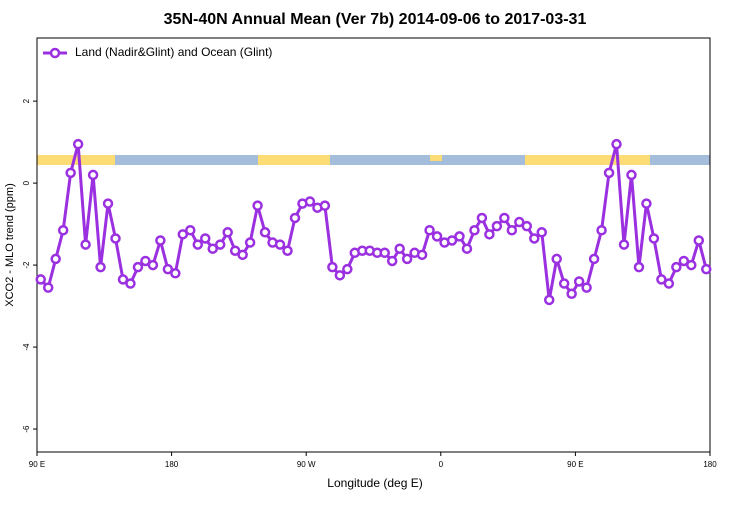 Image resolution: width=750 pixels, height=505 pixels. I want to click on y-tick-label: 0, so click(26, 182).